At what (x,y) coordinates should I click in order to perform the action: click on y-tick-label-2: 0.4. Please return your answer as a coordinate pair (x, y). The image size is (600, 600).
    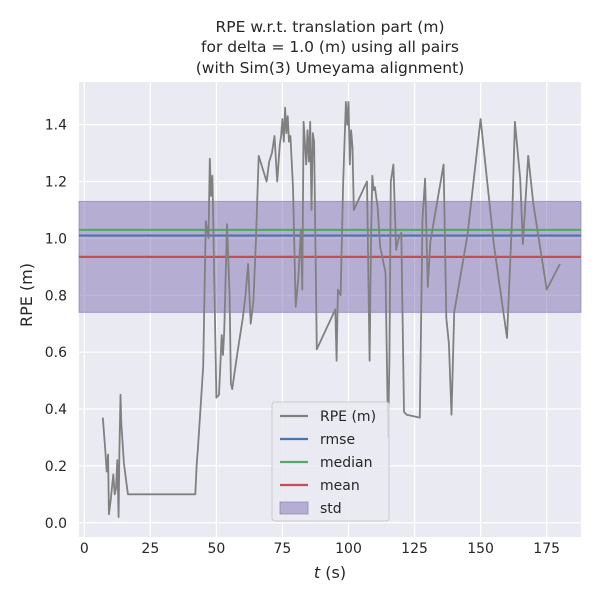
    Looking at the image, I should click on (56, 410).